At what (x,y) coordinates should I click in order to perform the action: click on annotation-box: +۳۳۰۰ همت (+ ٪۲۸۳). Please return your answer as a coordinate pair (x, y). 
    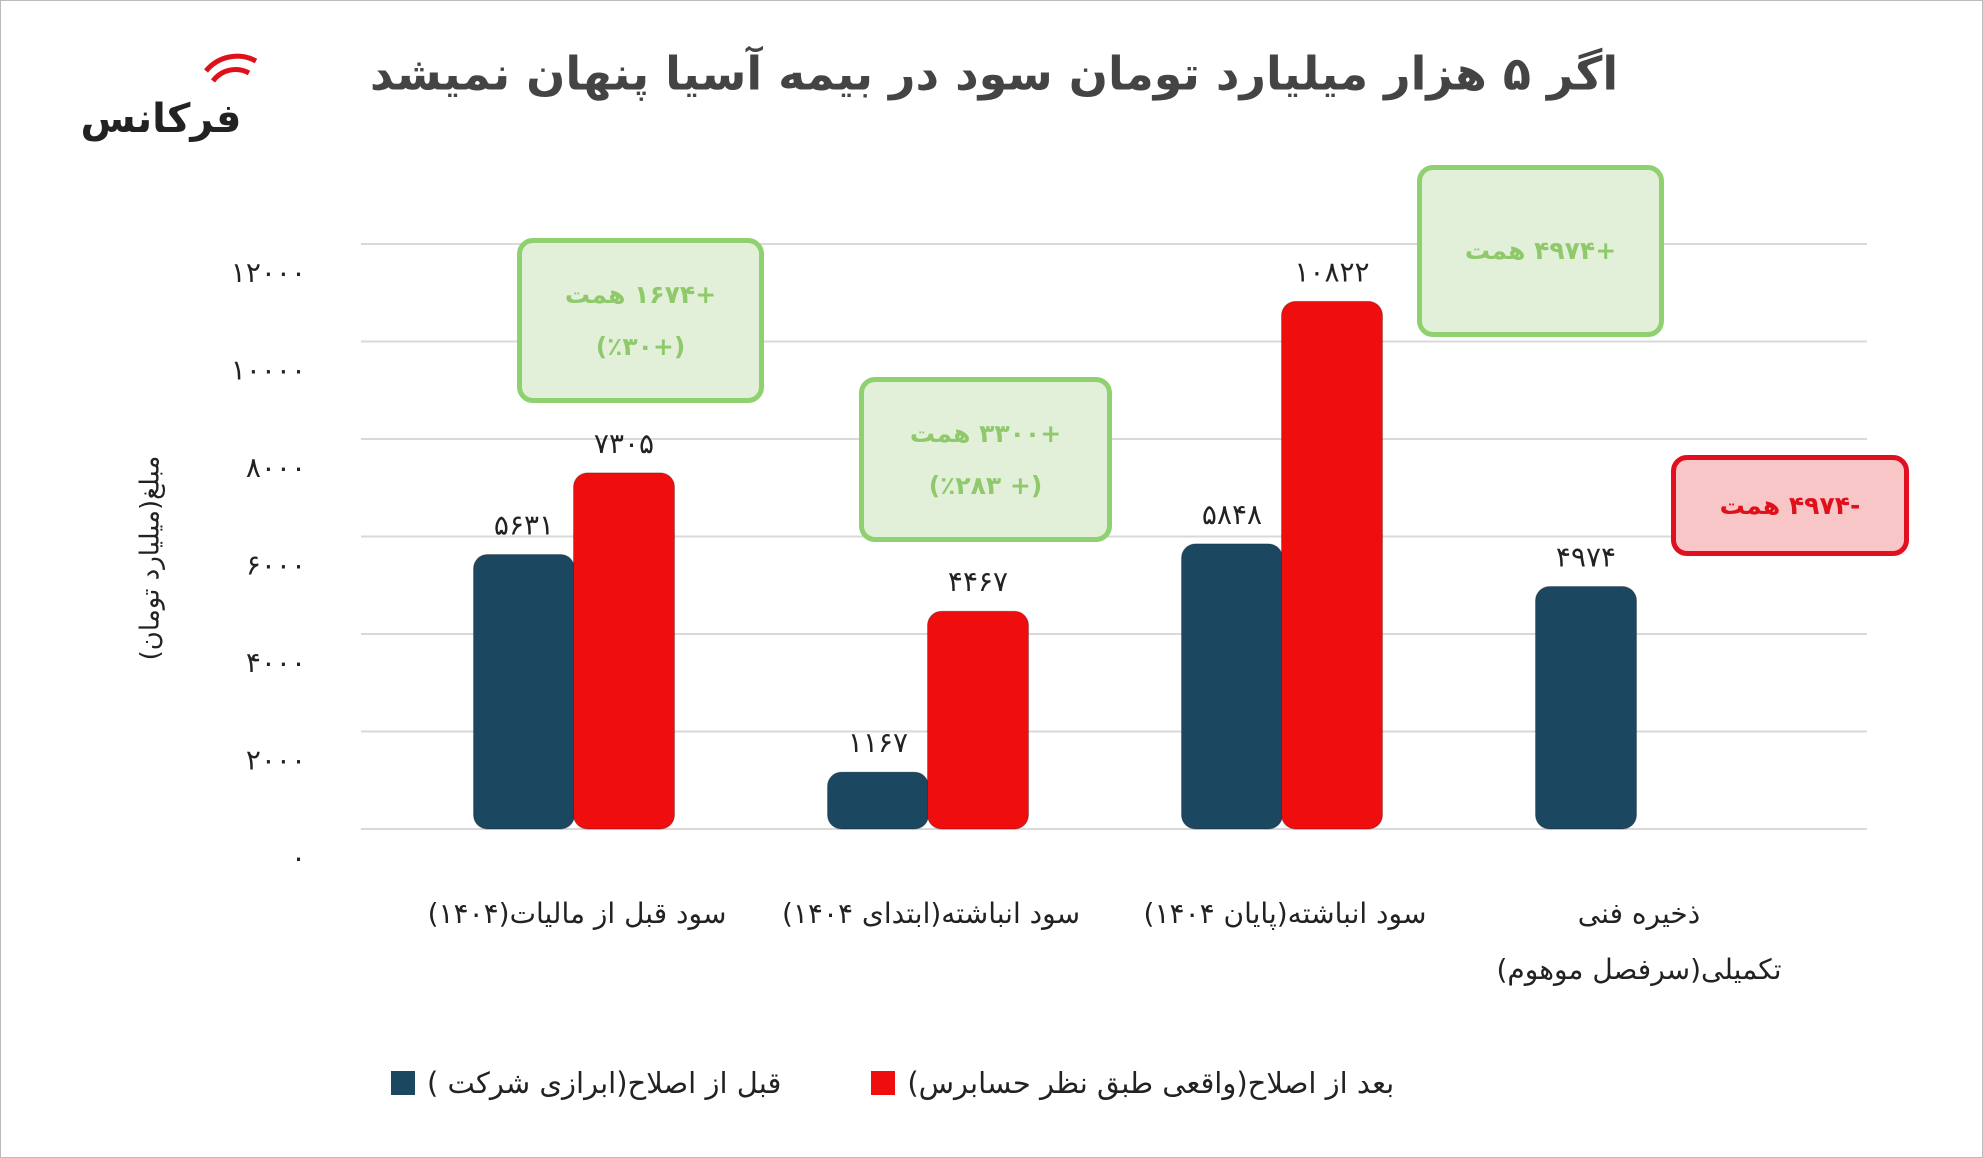
    Looking at the image, I should click on (985, 459).